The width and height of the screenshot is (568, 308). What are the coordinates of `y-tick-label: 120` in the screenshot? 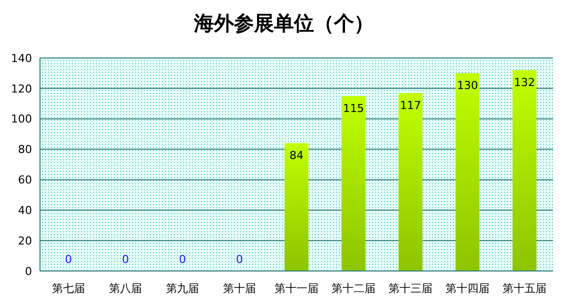 It's located at (21, 89).